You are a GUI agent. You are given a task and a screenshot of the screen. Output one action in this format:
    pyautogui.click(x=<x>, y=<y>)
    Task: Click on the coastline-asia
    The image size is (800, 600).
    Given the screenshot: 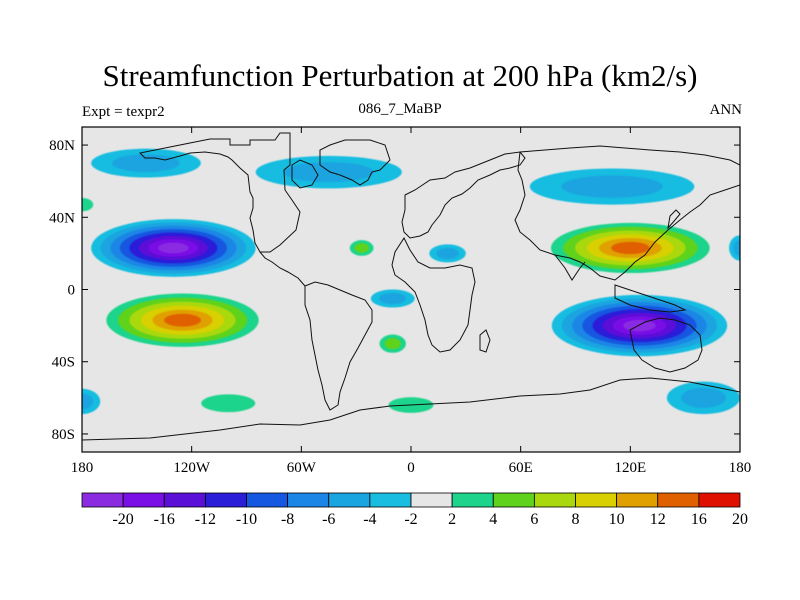 What is the action you would take?
    pyautogui.click(x=627, y=213)
    